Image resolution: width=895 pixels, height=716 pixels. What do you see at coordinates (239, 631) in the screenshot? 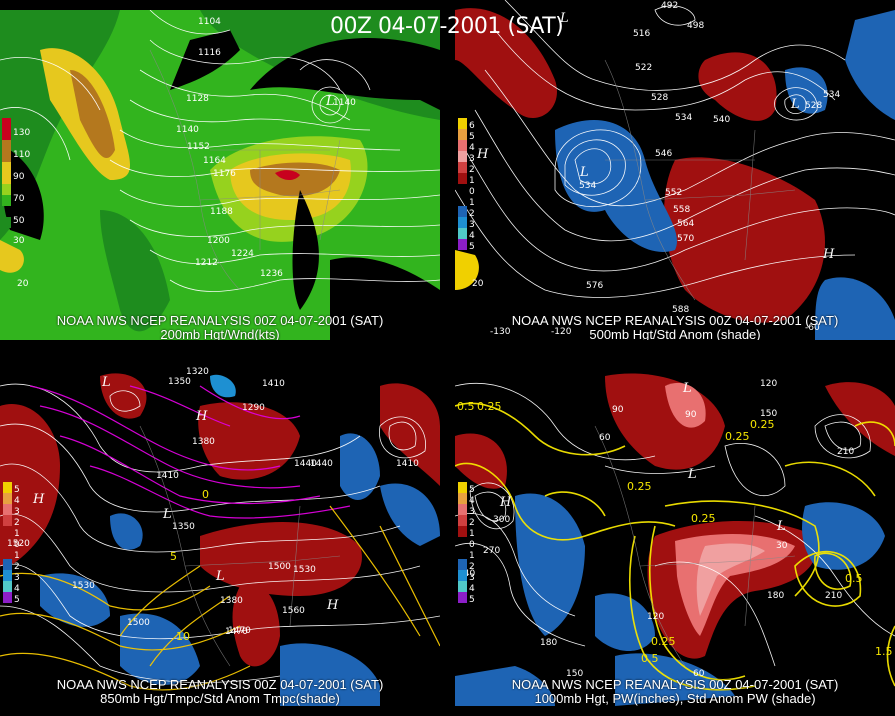
I see `contour-label: 1470` at bounding box center [239, 631].